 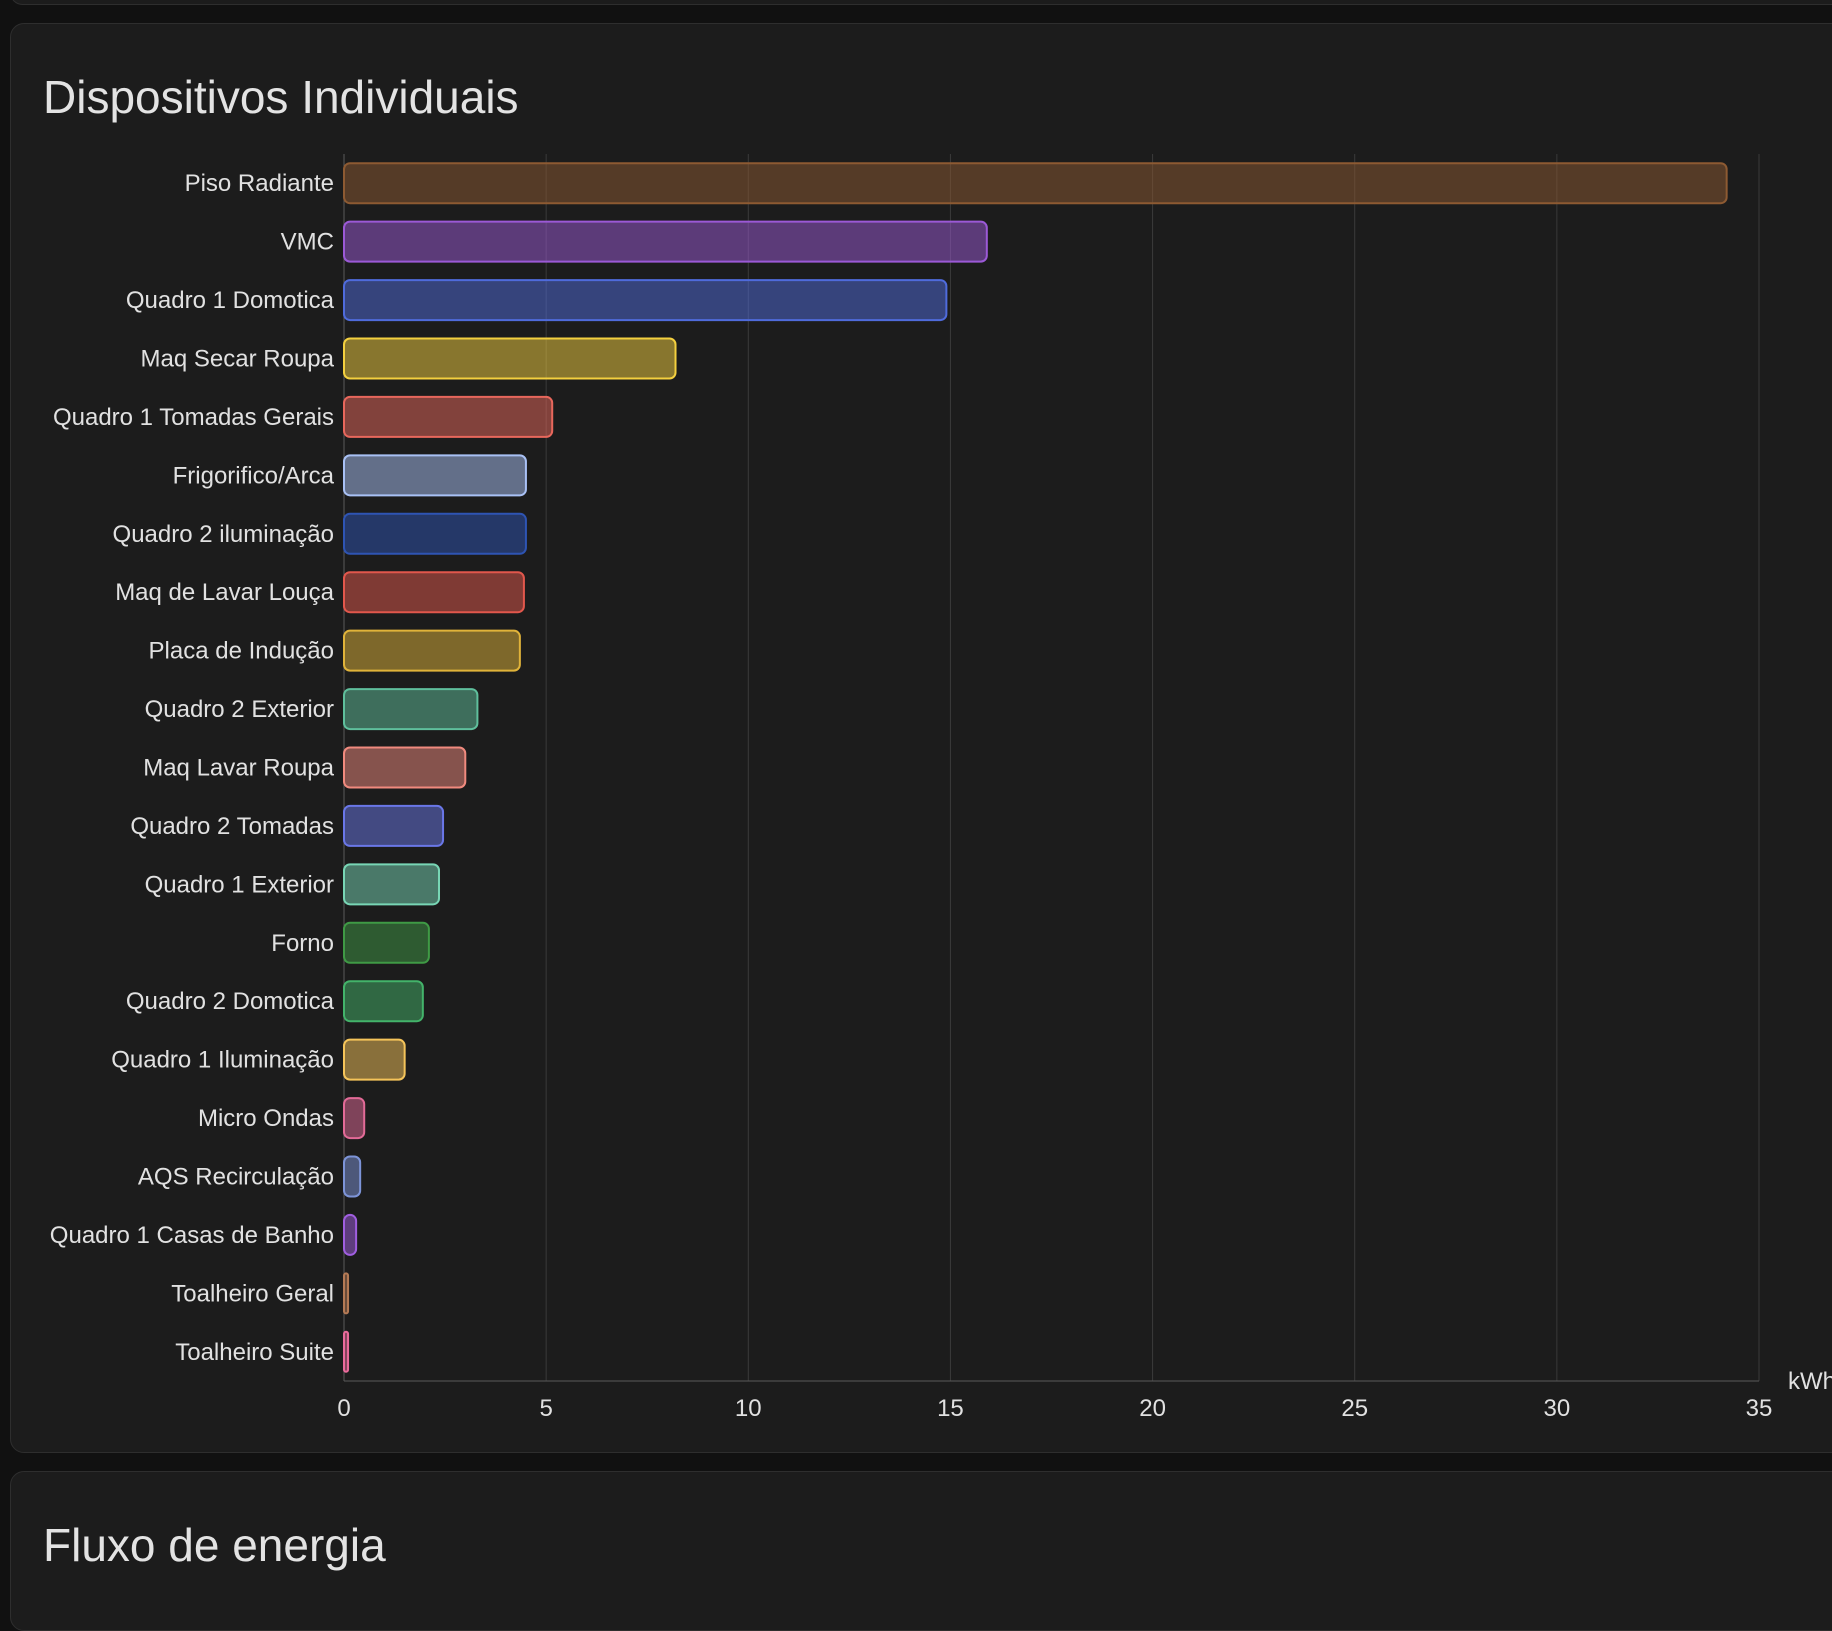 I want to click on category-label: Quadro 1 Iluminação, so click(x=222, y=1060).